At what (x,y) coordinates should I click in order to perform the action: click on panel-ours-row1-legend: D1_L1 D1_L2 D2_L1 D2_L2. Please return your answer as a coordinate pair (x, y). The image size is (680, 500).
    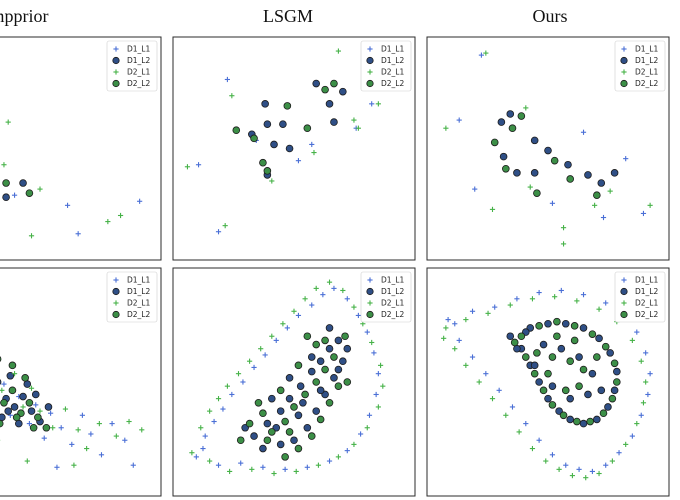
    Looking at the image, I should click on (640, 66).